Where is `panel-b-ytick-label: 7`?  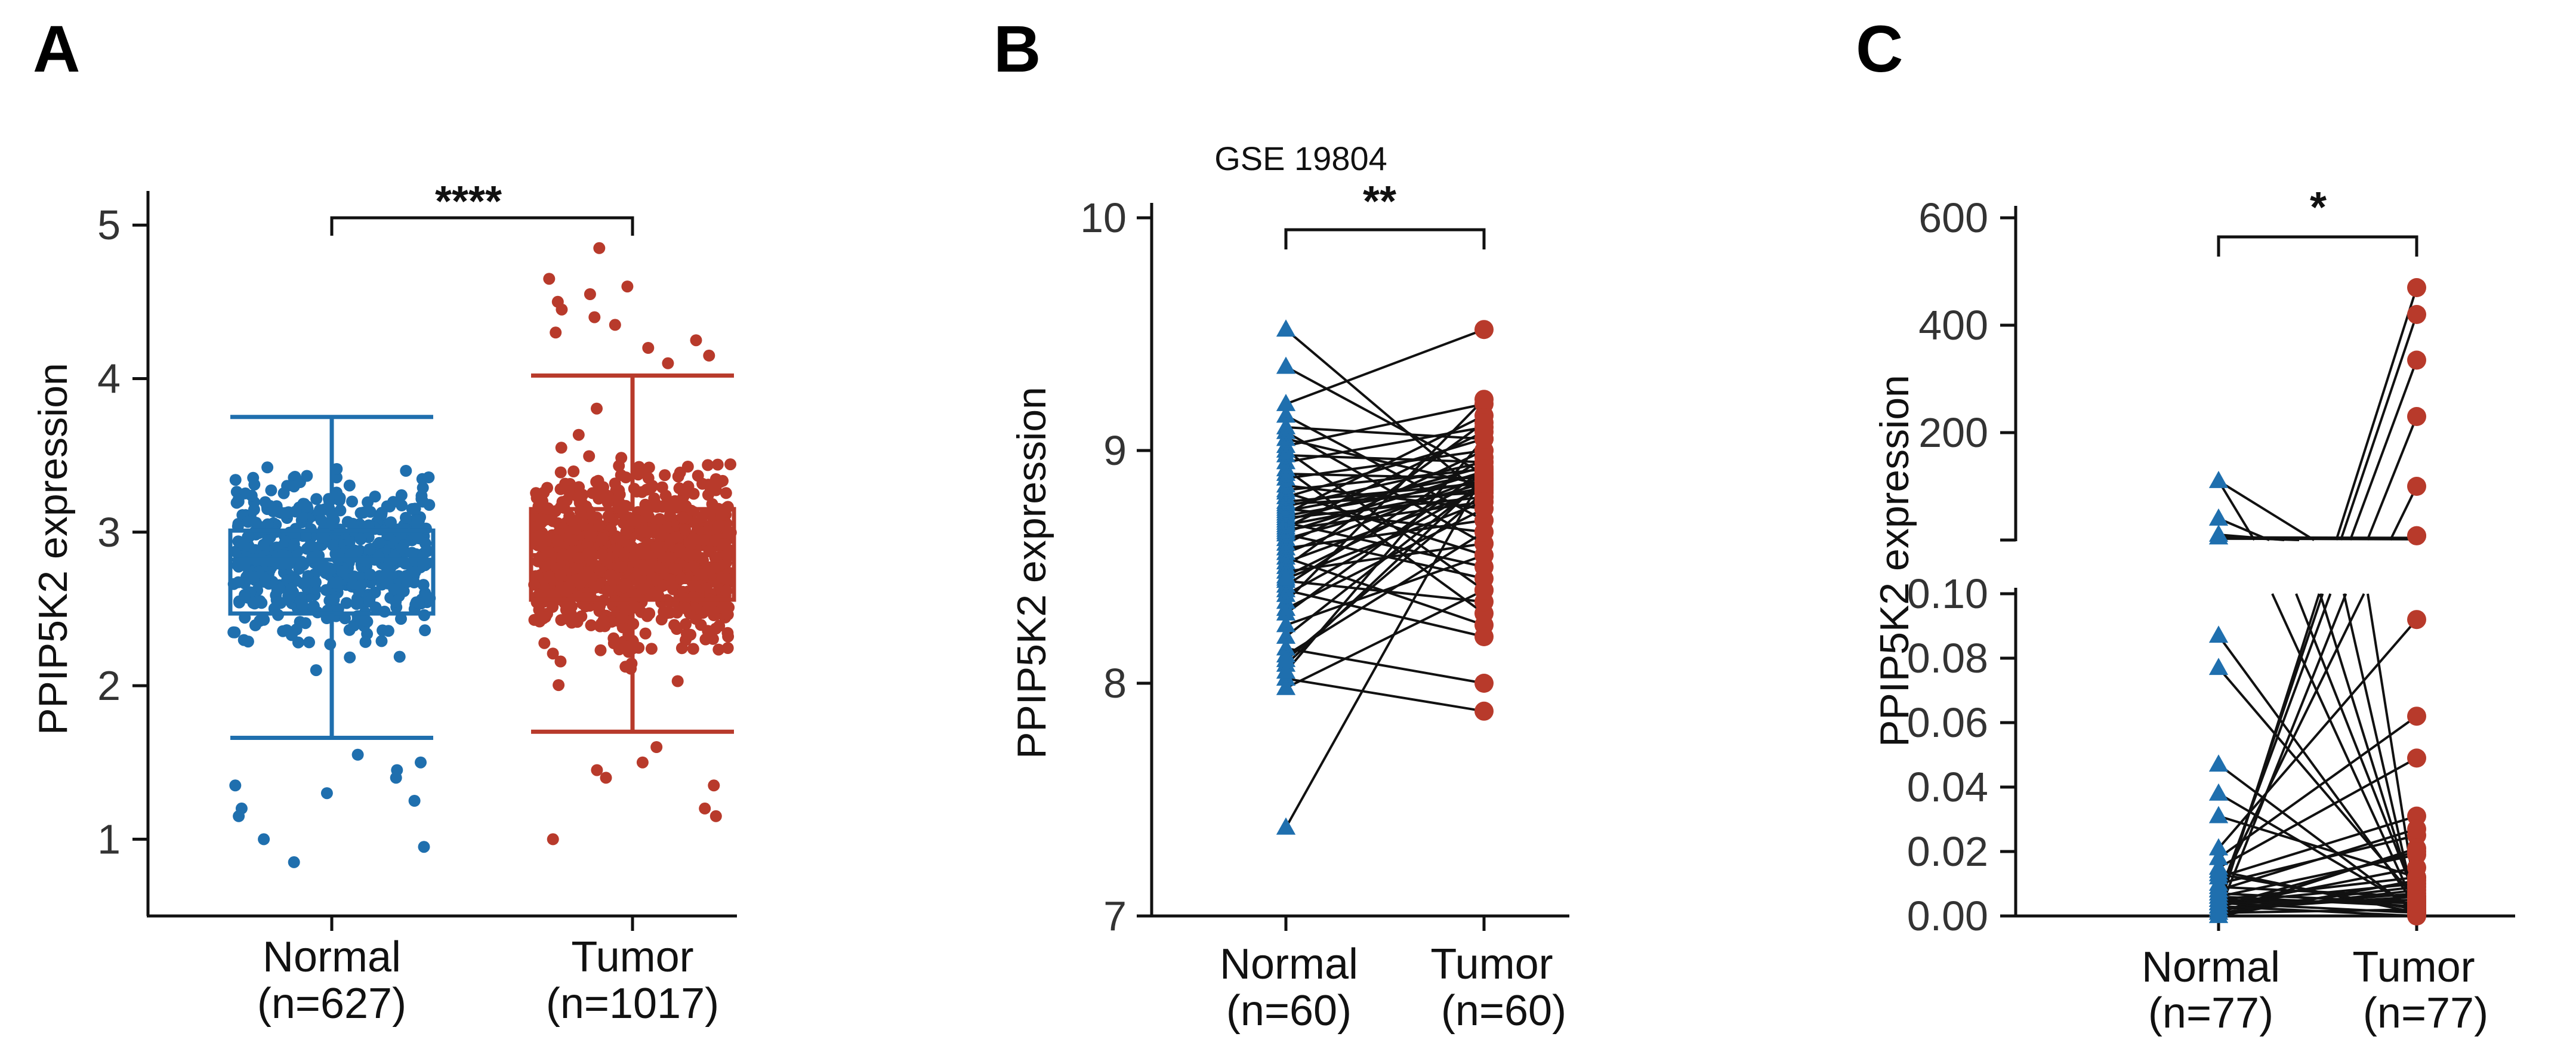
panel-b-ytick-label: 7 is located at coordinates (1115, 916).